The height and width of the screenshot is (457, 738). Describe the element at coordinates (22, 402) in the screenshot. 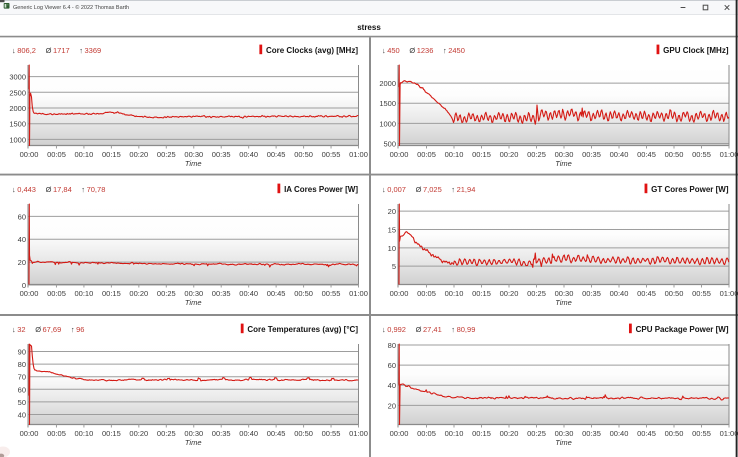

I see `svg-text: 50` at that location.